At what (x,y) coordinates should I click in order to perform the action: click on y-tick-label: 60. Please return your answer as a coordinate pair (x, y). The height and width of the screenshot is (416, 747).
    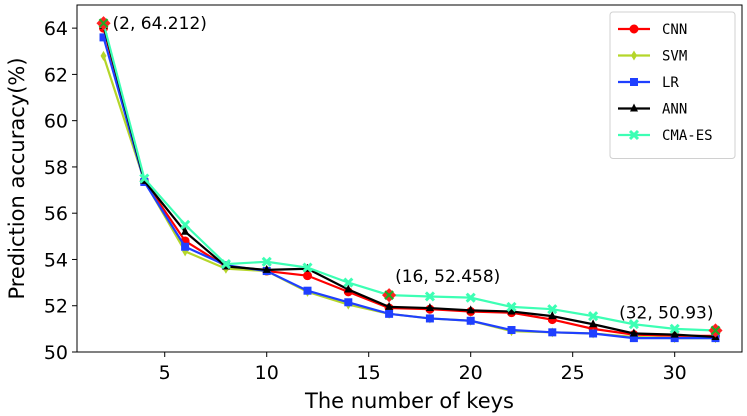
    Looking at the image, I should click on (56, 122).